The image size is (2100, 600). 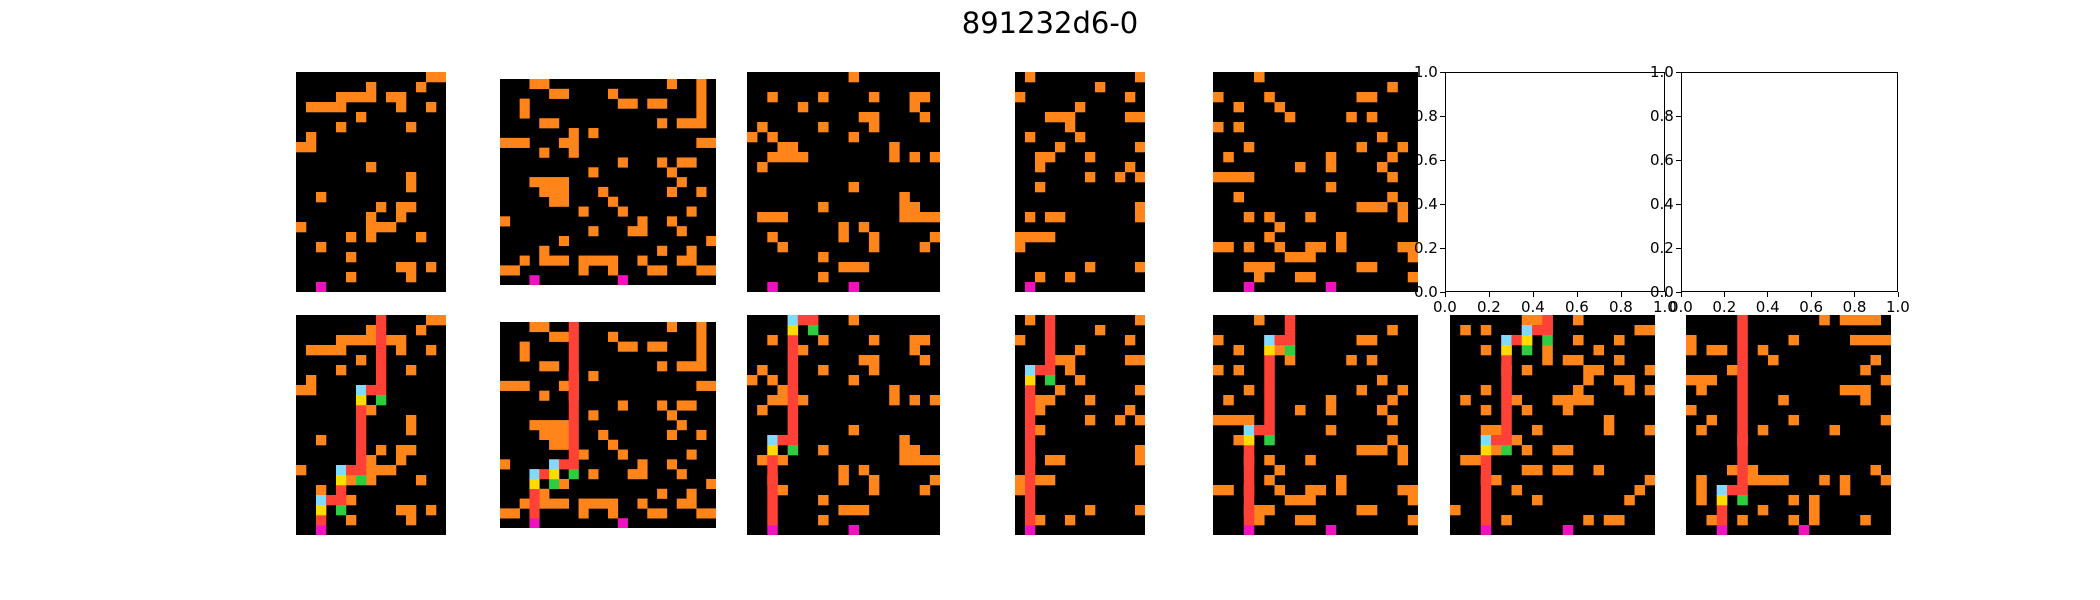 What do you see at coordinates (1811, 307) in the screenshot?
I see `x-tick-label: 0.6` at bounding box center [1811, 307].